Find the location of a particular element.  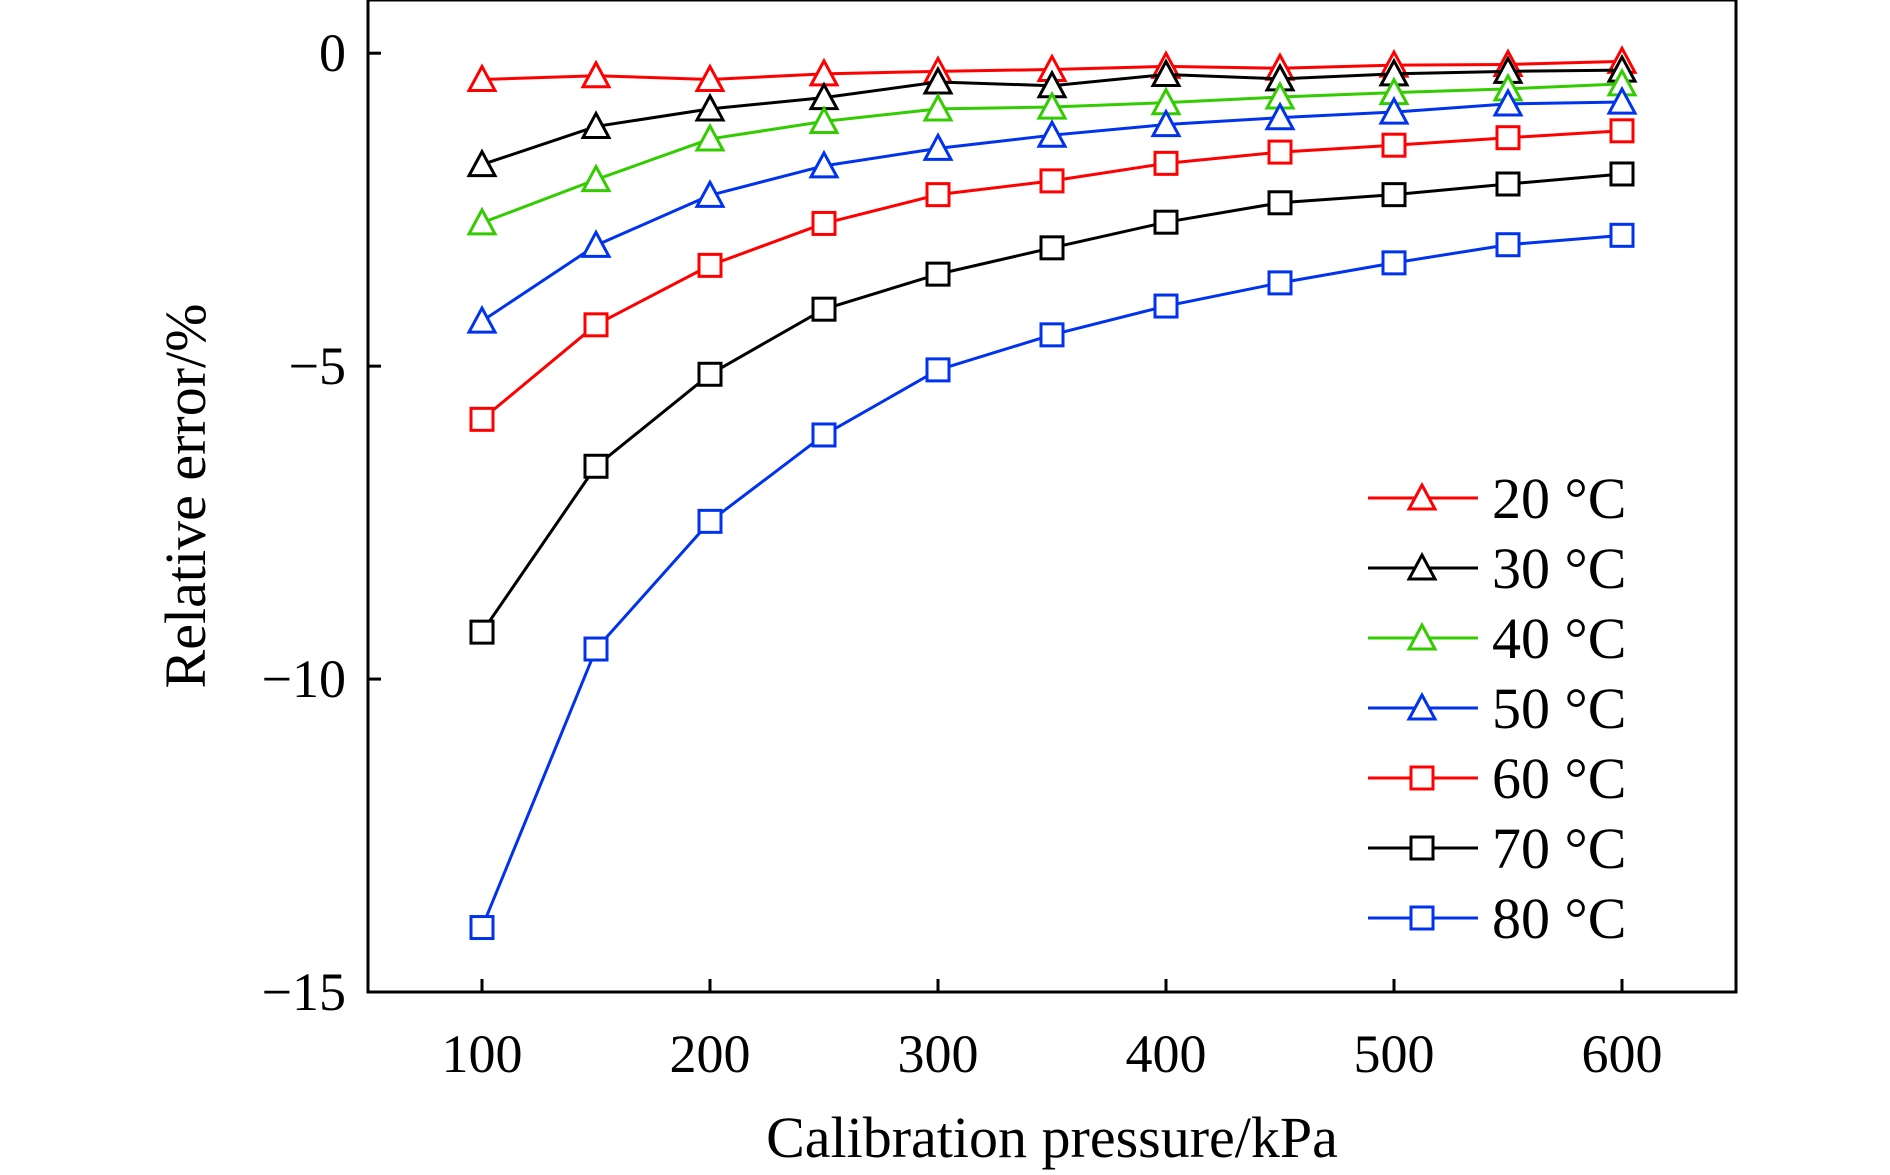

x-tick-label: 600 is located at coordinates (1622, 1054).